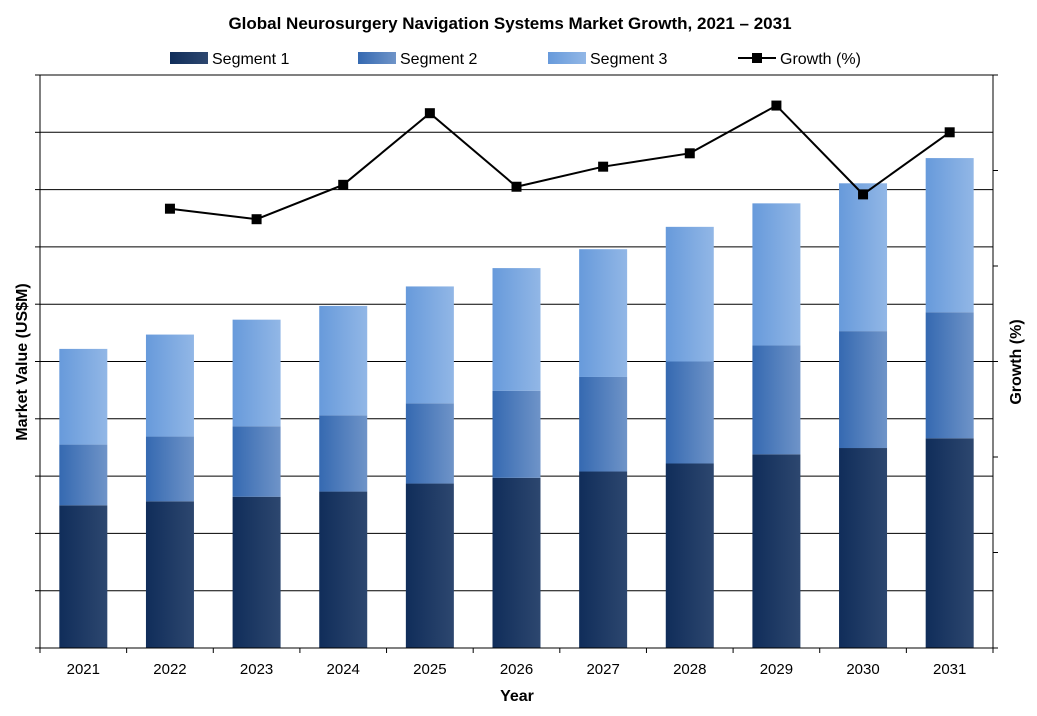 This screenshot has height=716, width=1037. I want to click on growth-marker-2022, so click(169, 208).